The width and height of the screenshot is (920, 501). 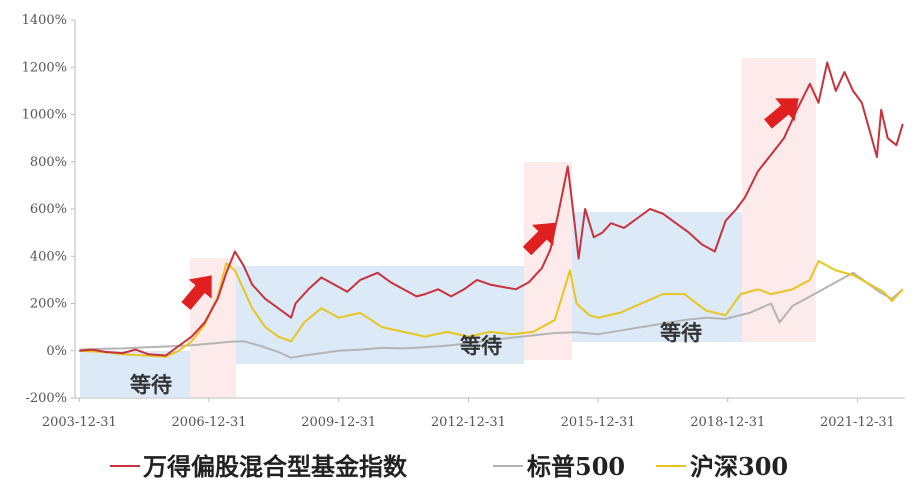 What do you see at coordinates (44, 115) in the screenshot?
I see `y-tick-label: 1000%` at bounding box center [44, 115].